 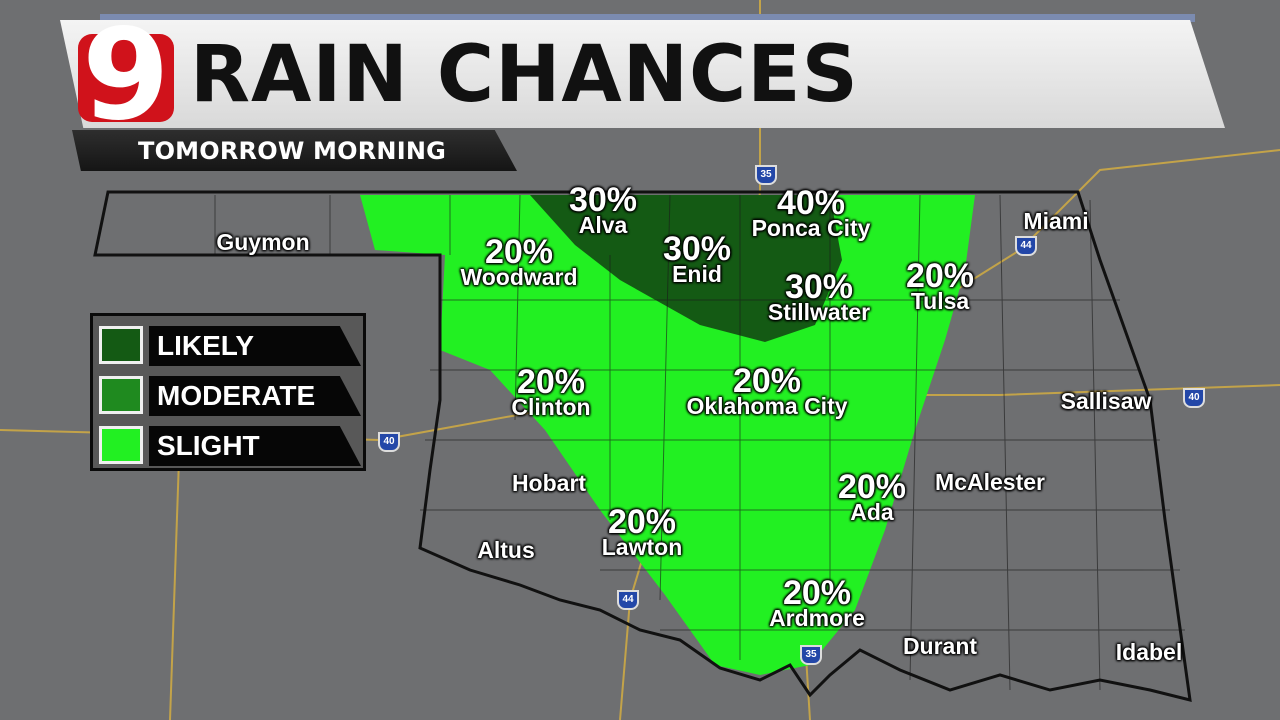 I want to click on subtitle-banner, so click(x=294, y=150).